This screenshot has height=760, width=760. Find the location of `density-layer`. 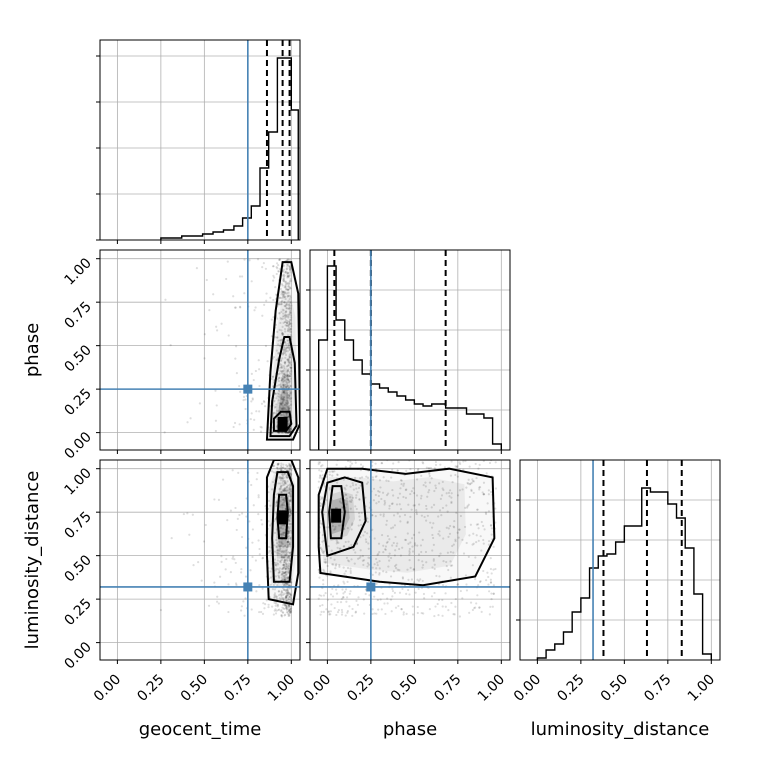

density-layer is located at coordinates (393, 525).